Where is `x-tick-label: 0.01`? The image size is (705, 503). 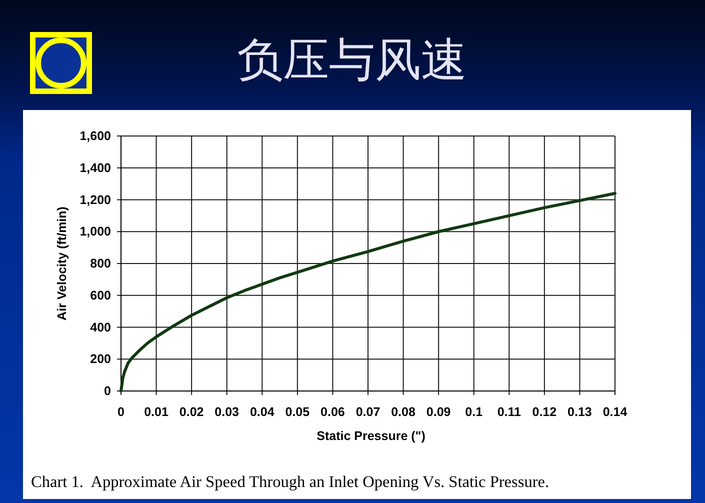
x-tick-label: 0.01 is located at coordinates (156, 412).